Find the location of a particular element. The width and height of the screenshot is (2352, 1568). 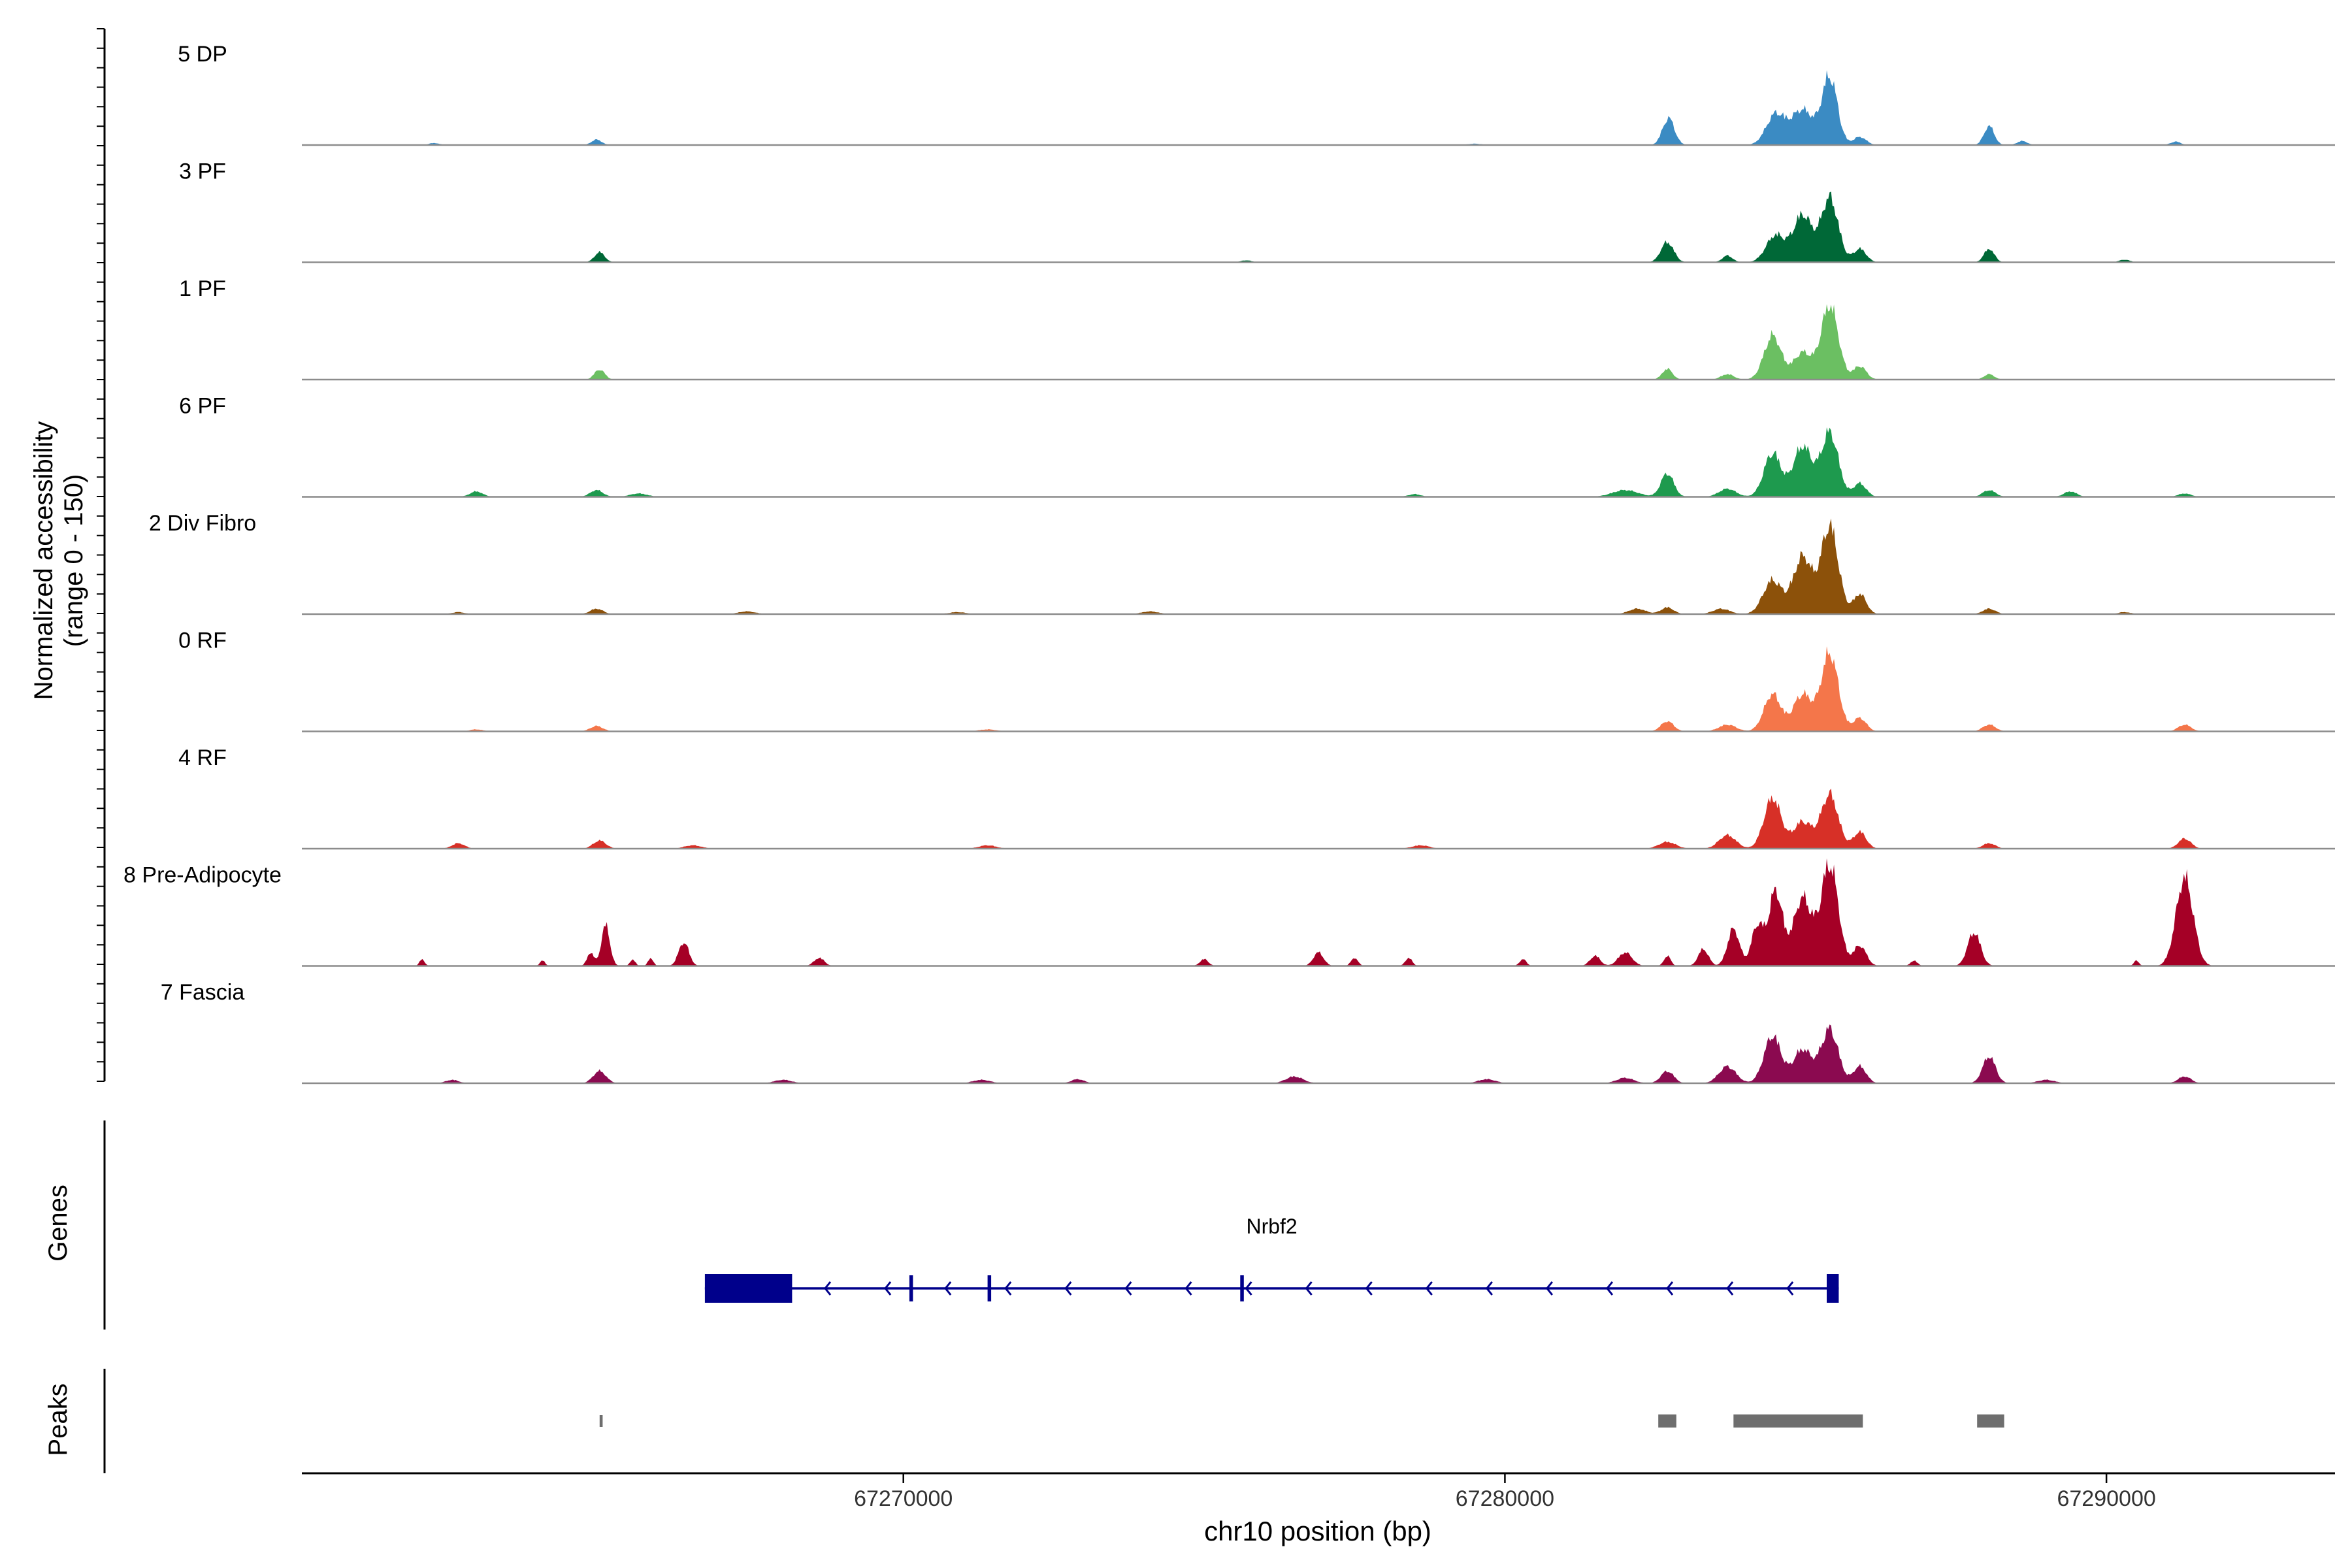

track-5: 0 RF is located at coordinates (1256, 680).